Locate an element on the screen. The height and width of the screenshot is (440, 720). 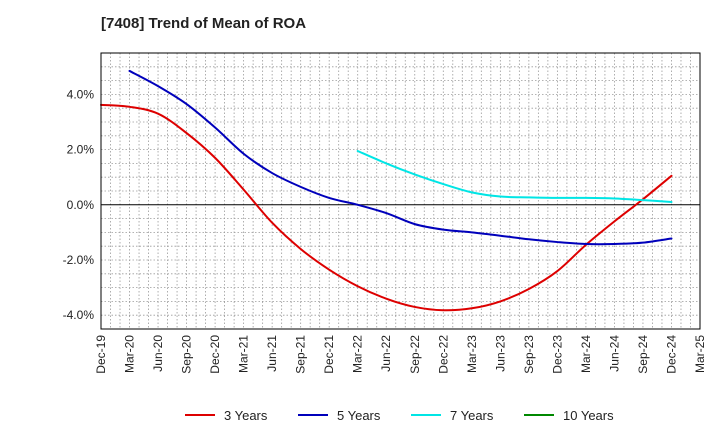
x-tick-label: Mar-22 is located at coordinates (358, 354).